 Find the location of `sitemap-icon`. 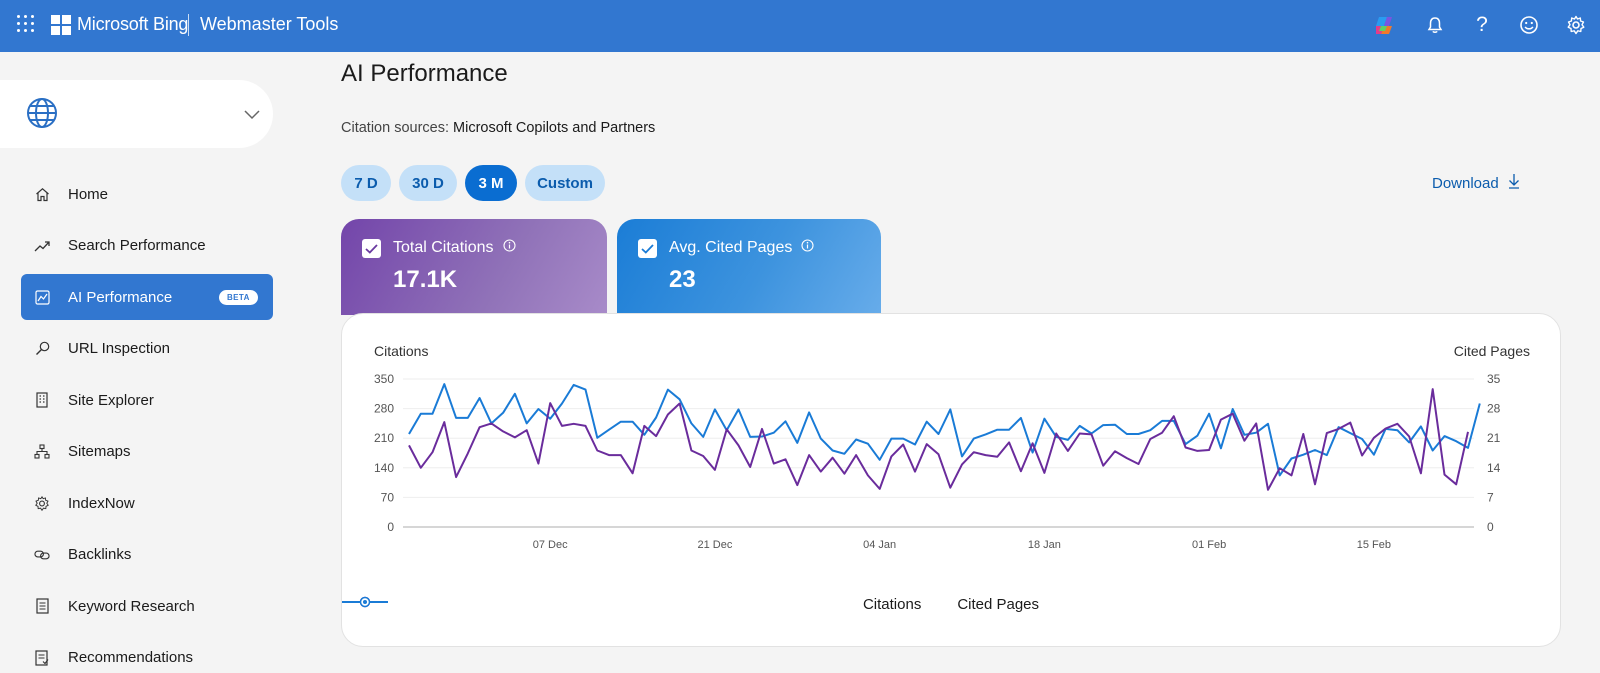

sitemap-icon is located at coordinates (42, 452).